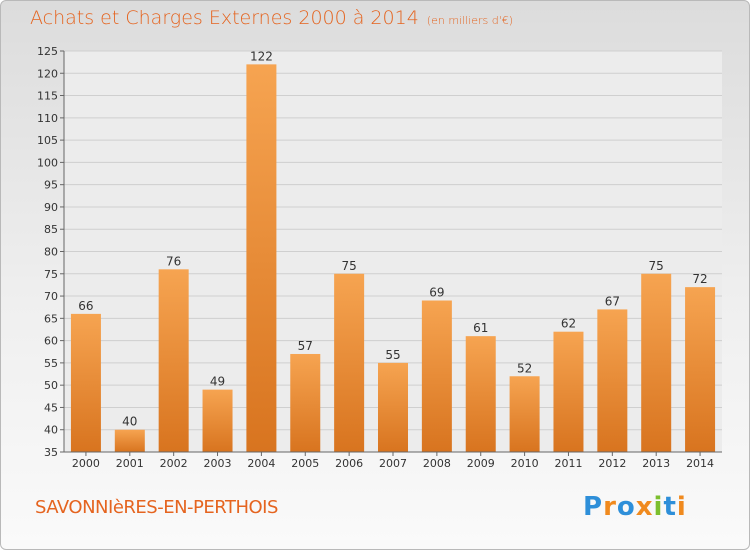 Image resolution: width=750 pixels, height=550 pixels. What do you see at coordinates (568, 463) in the screenshot?
I see `x-tick-label-2011: 2011` at bounding box center [568, 463].